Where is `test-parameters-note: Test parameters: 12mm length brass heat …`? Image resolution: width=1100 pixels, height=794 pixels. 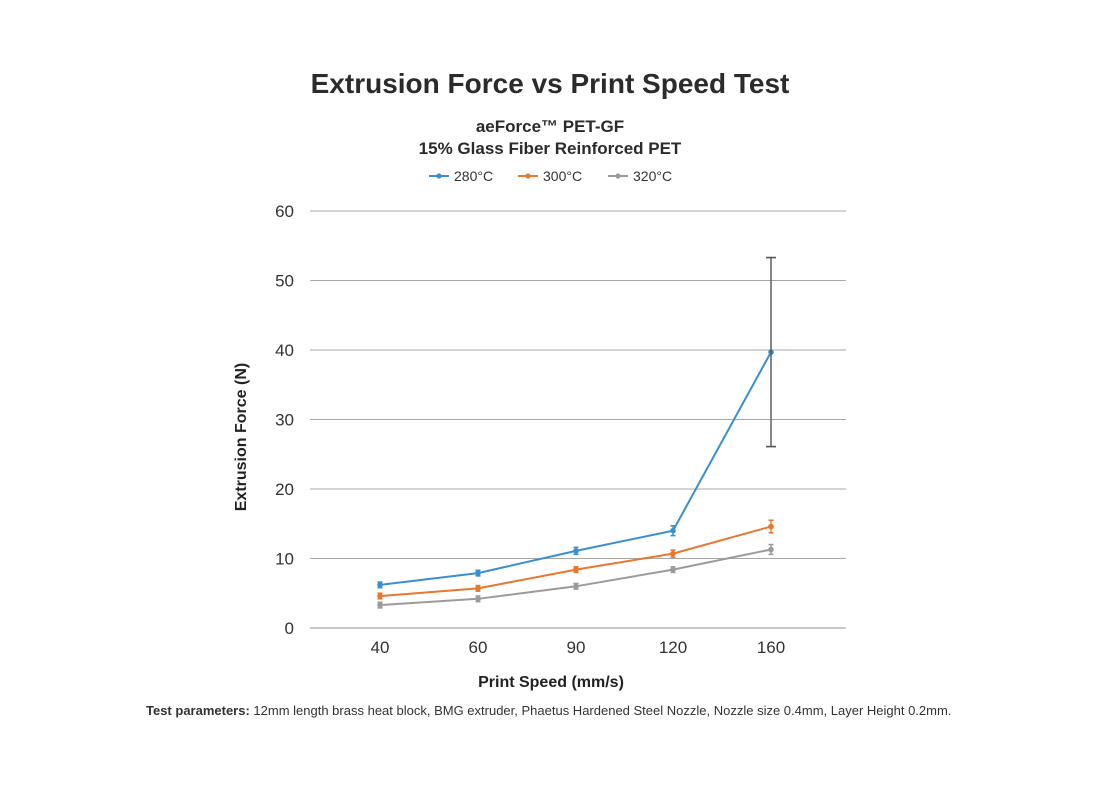
test-parameters-note: Test parameters: 12mm length brass heat … is located at coordinates (548, 710).